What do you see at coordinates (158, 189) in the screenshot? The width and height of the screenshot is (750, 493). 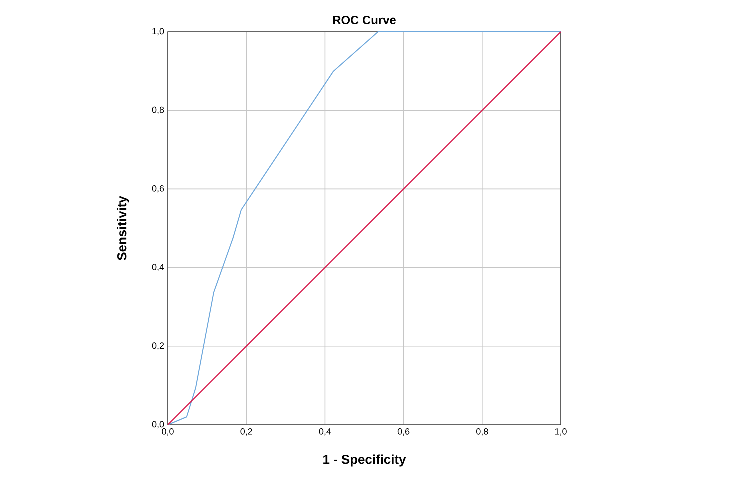 I see `y-tick-label: 0,6` at bounding box center [158, 189].